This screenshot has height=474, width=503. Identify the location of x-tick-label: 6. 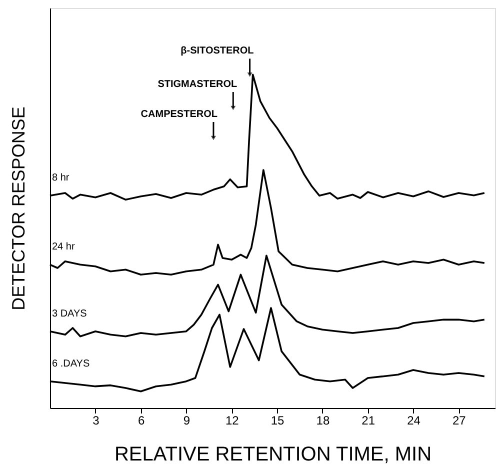
(141, 421).